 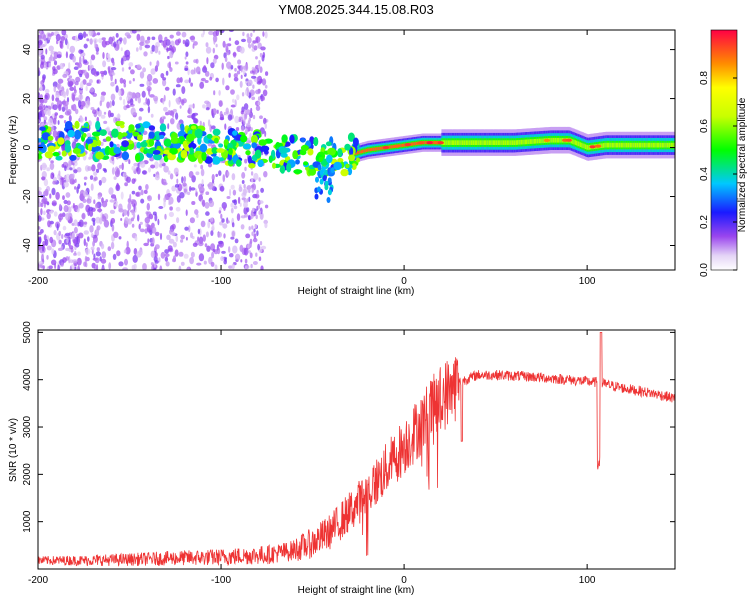 What do you see at coordinates (587, 580) in the screenshot?
I see `snr-xtick-label: 100` at bounding box center [587, 580].